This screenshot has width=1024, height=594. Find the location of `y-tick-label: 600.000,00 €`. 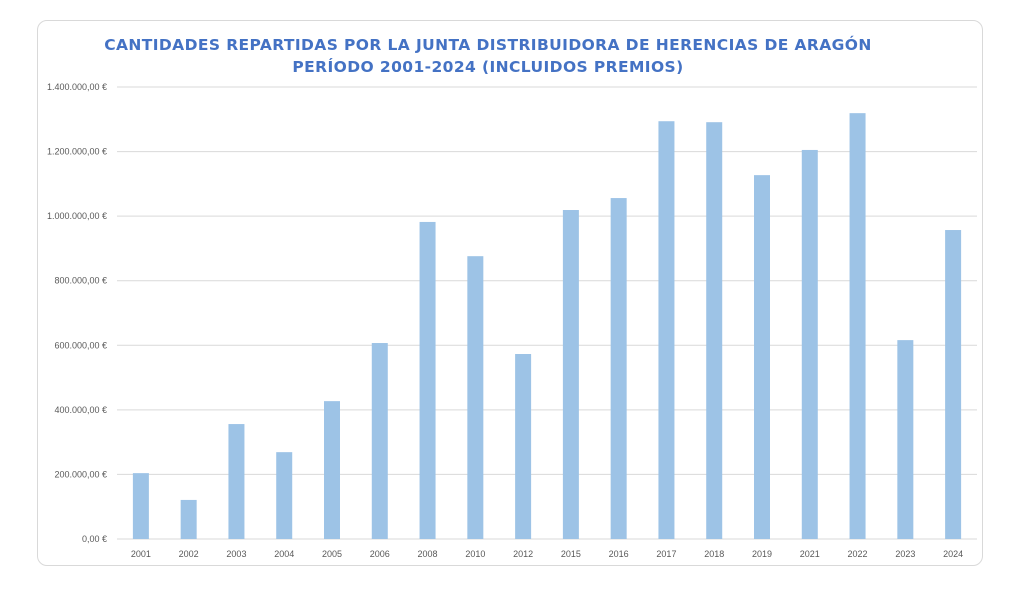

y-tick-label: 600.000,00 € is located at coordinates (80, 345).